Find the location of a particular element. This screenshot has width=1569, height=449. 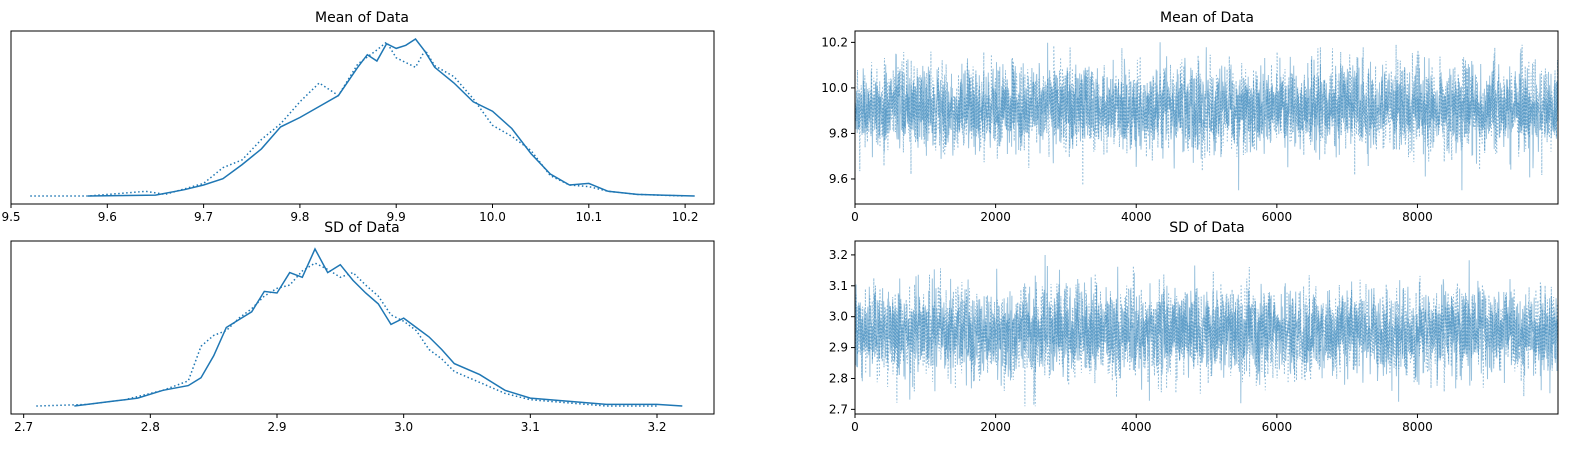

x-tick-label: 3.2 is located at coordinates (656, 427).